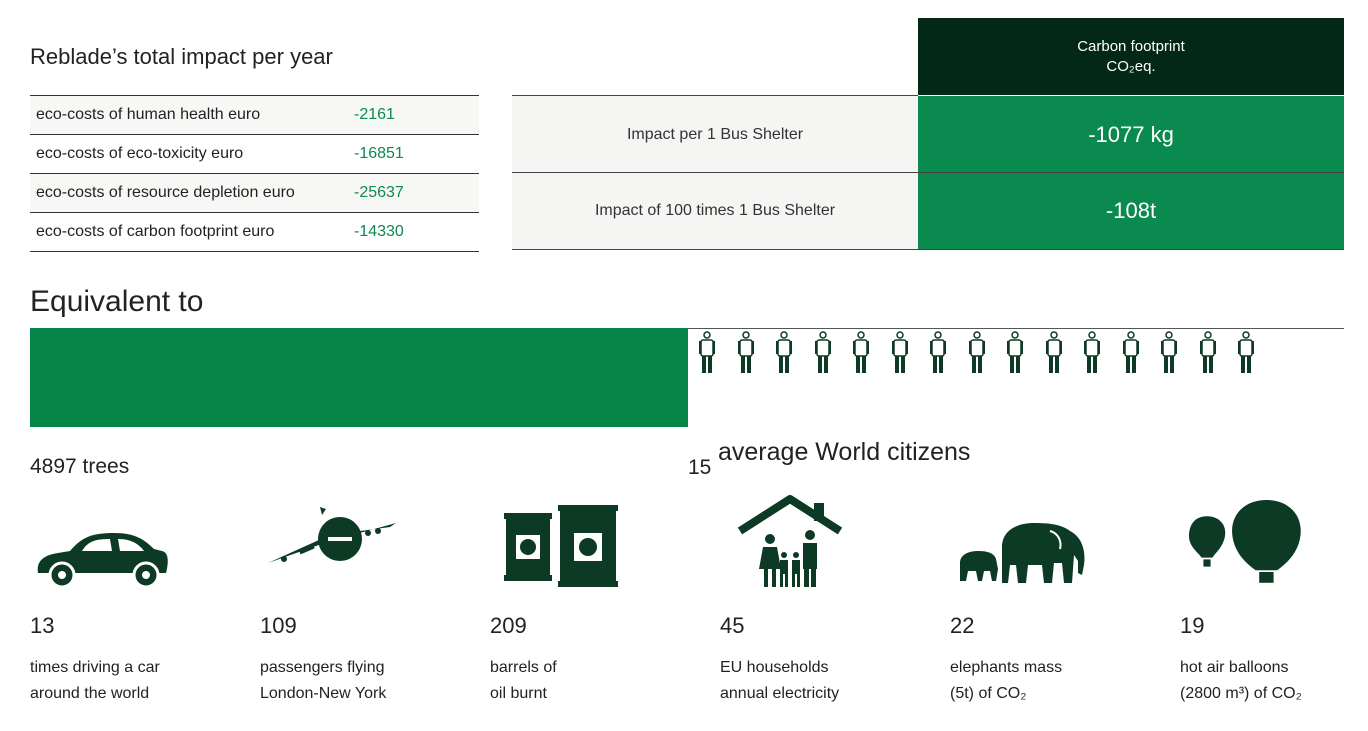 The height and width of the screenshot is (731, 1368). I want to click on stat-description-line: (5t) of CO₂, so click(988, 693).